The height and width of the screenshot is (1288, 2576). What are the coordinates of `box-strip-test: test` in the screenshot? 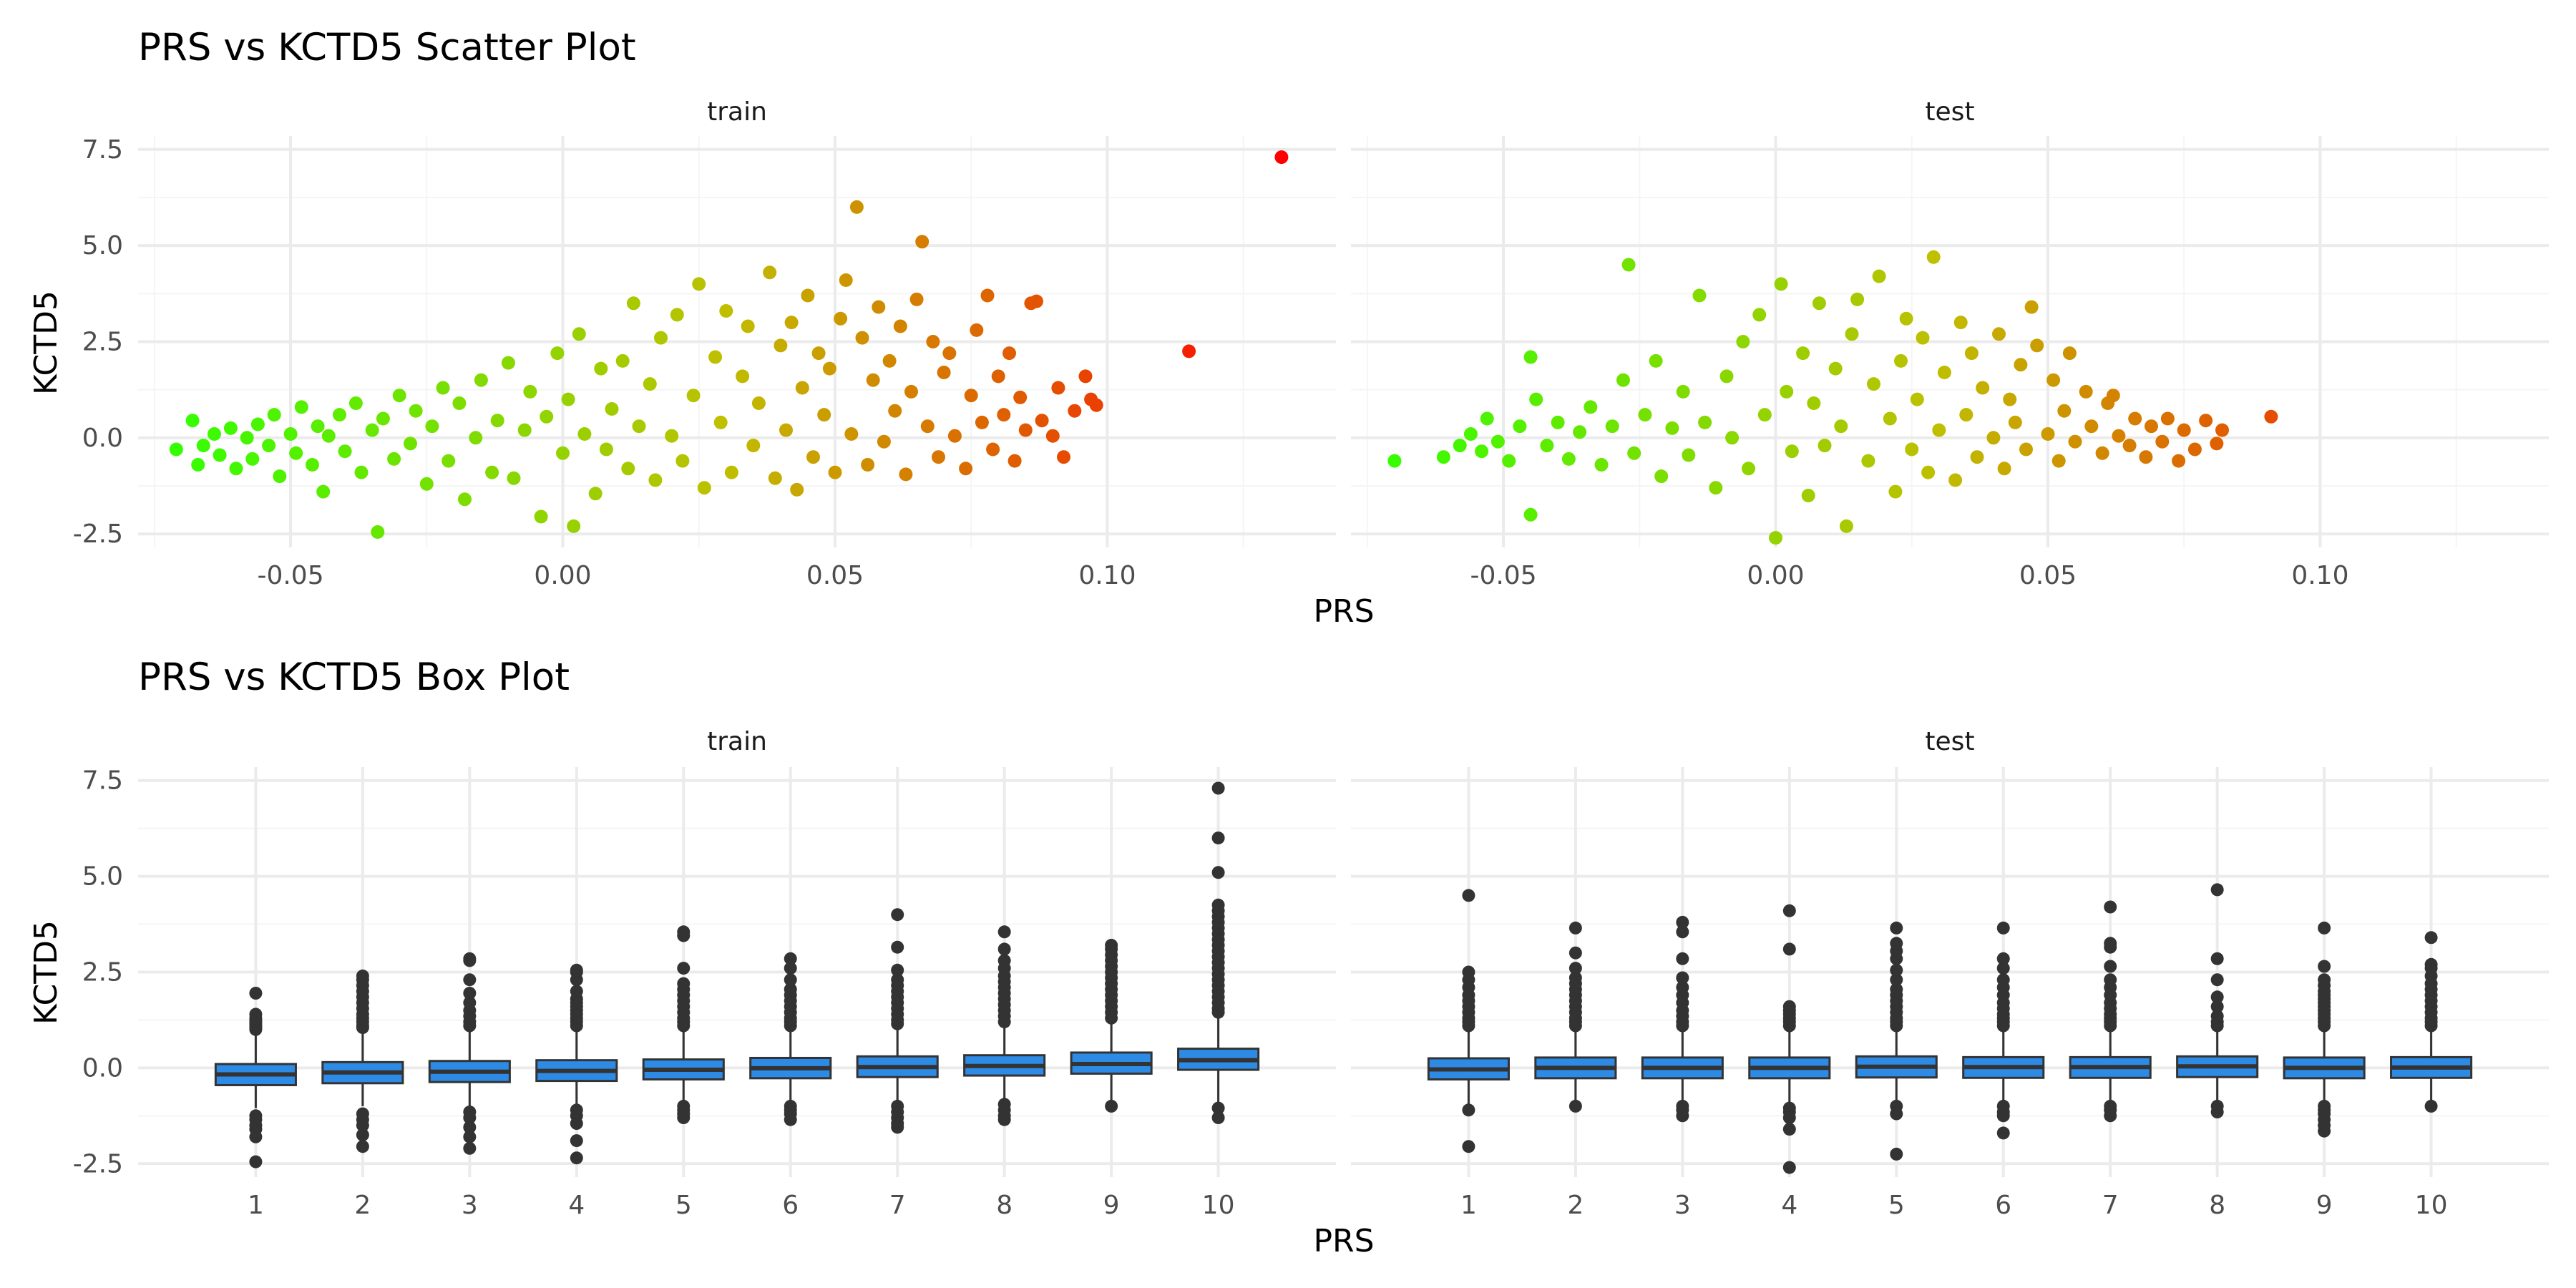 It's located at (1949, 741).